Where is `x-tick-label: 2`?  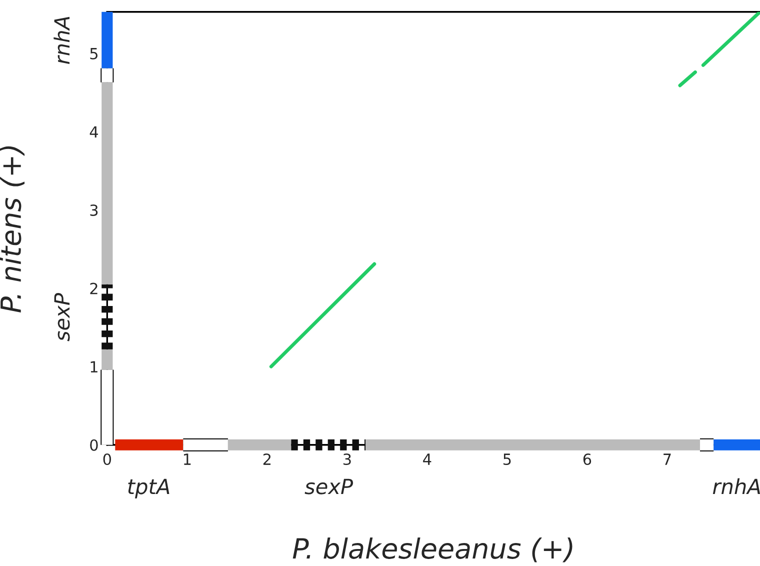
x-tick-label: 2 is located at coordinates (266, 459).